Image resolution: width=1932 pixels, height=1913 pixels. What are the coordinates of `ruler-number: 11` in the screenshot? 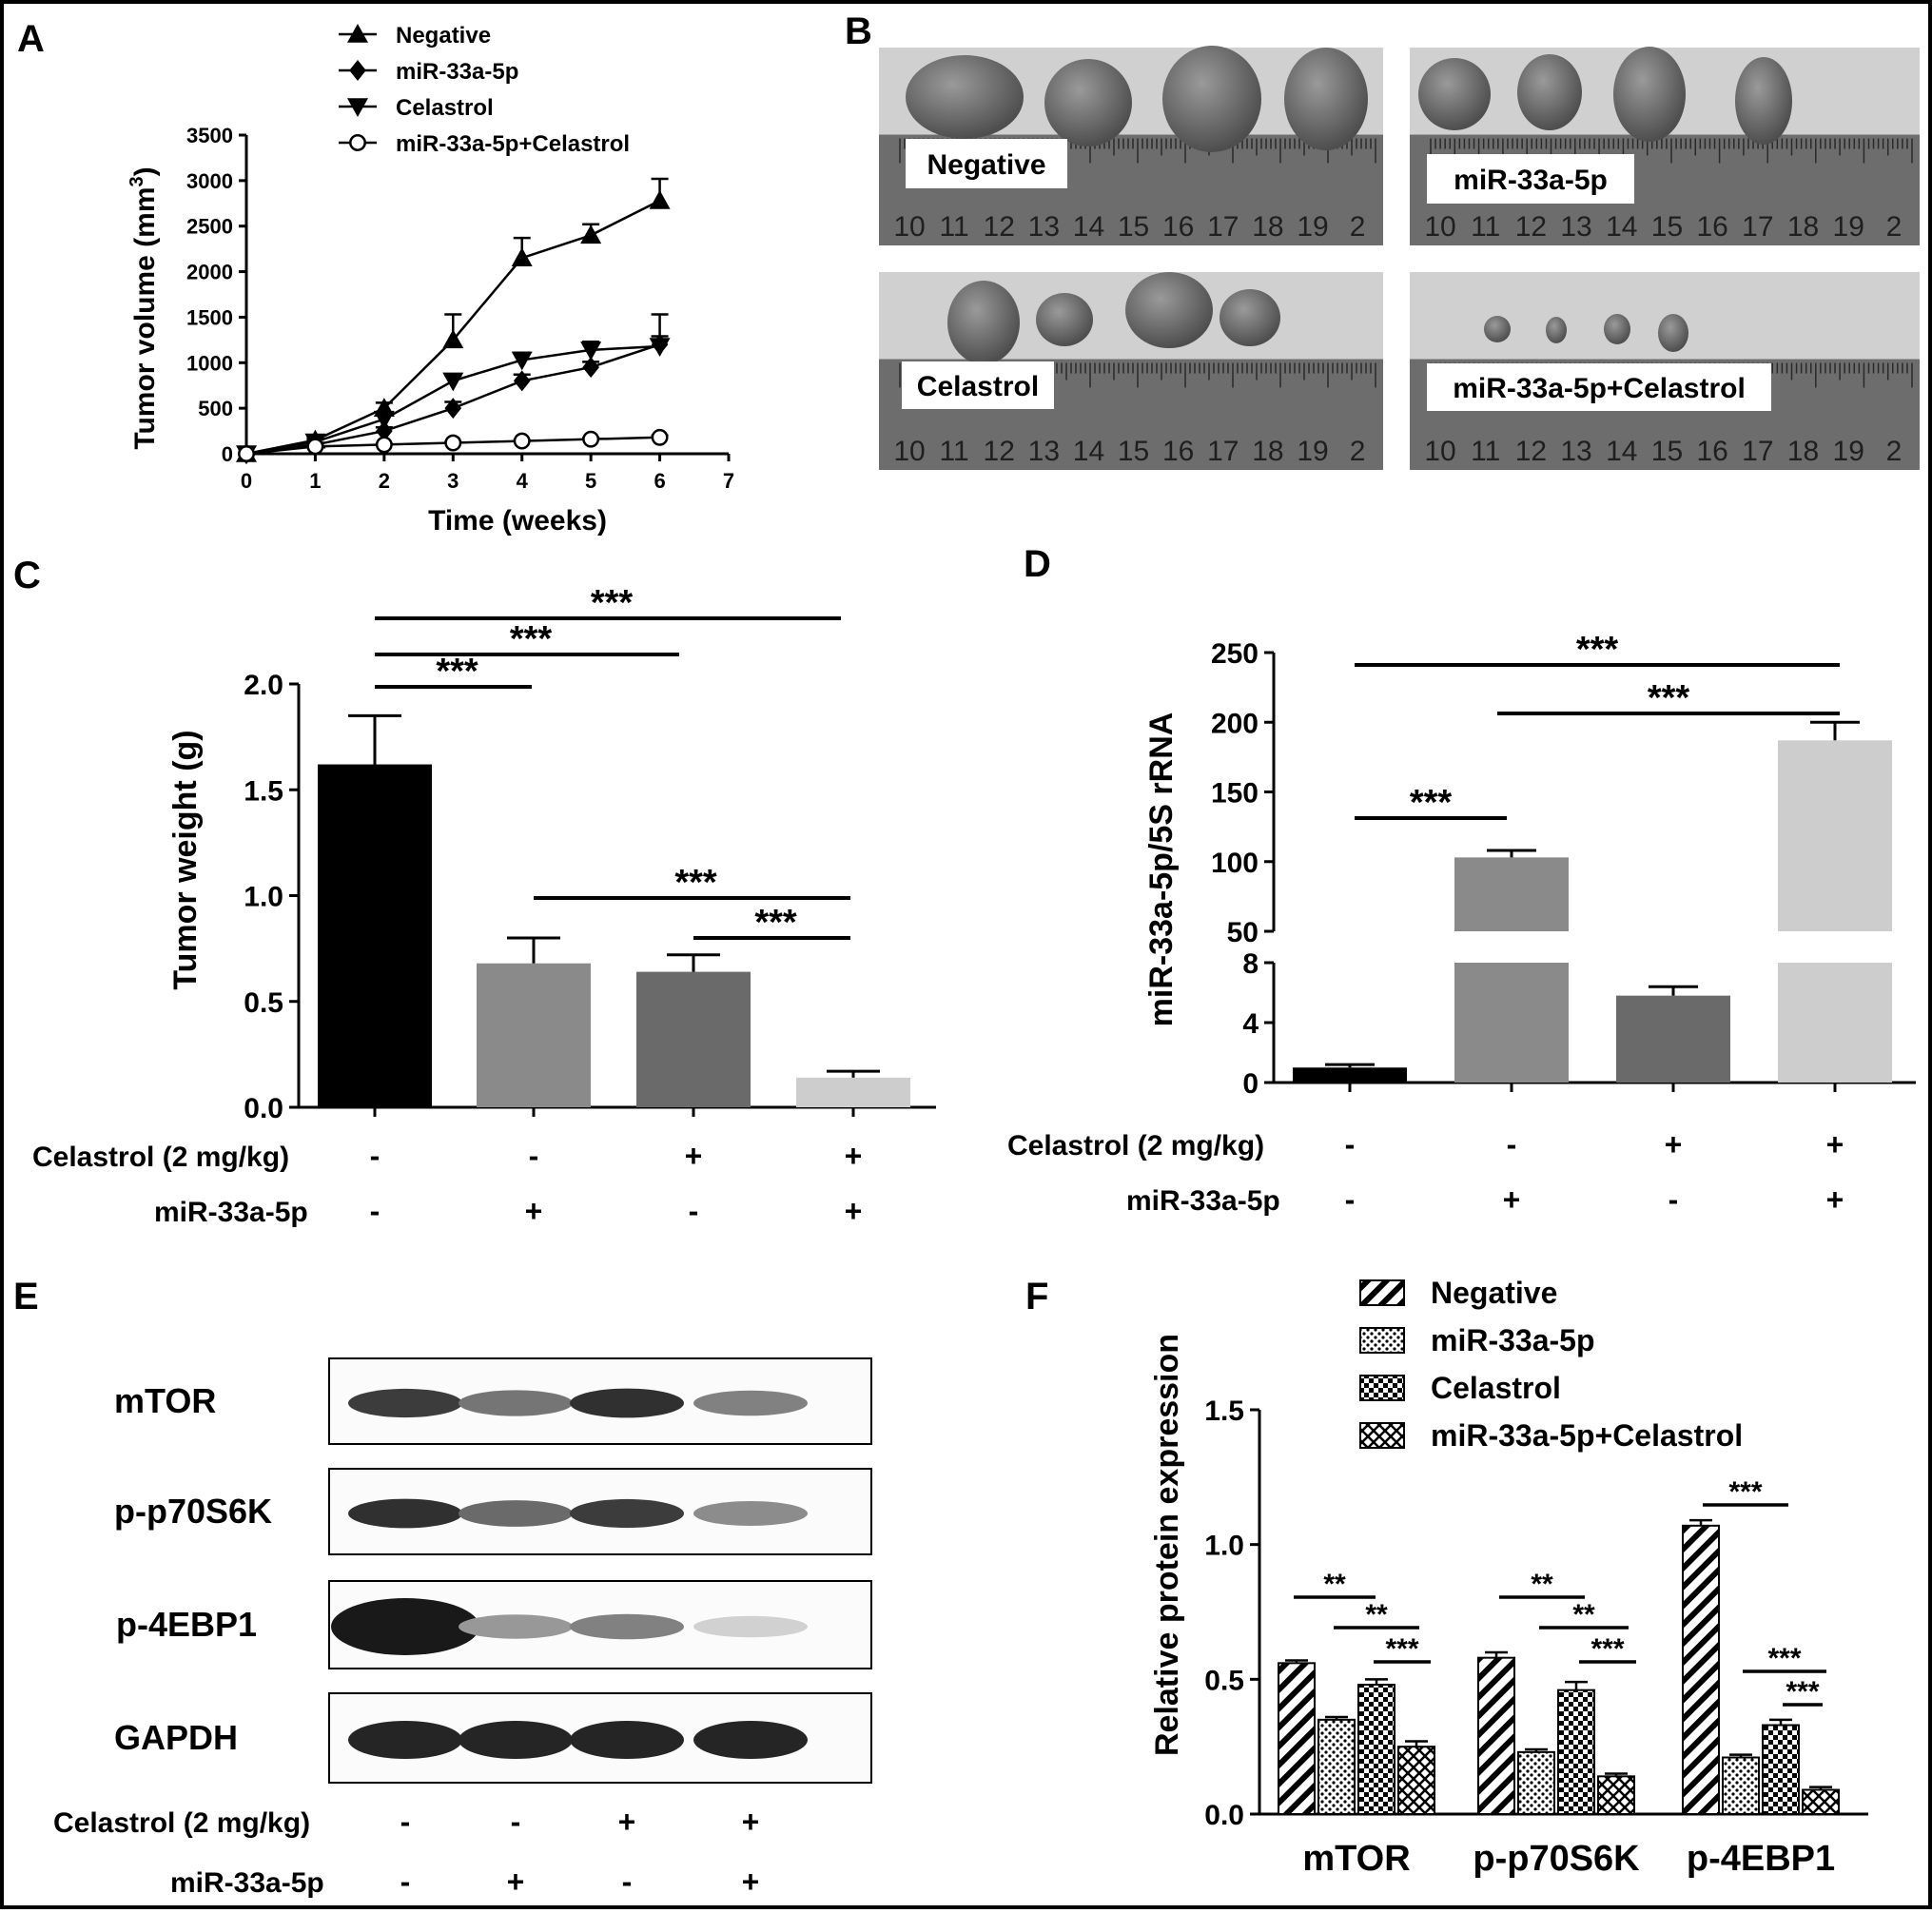 It's located at (1486, 227).